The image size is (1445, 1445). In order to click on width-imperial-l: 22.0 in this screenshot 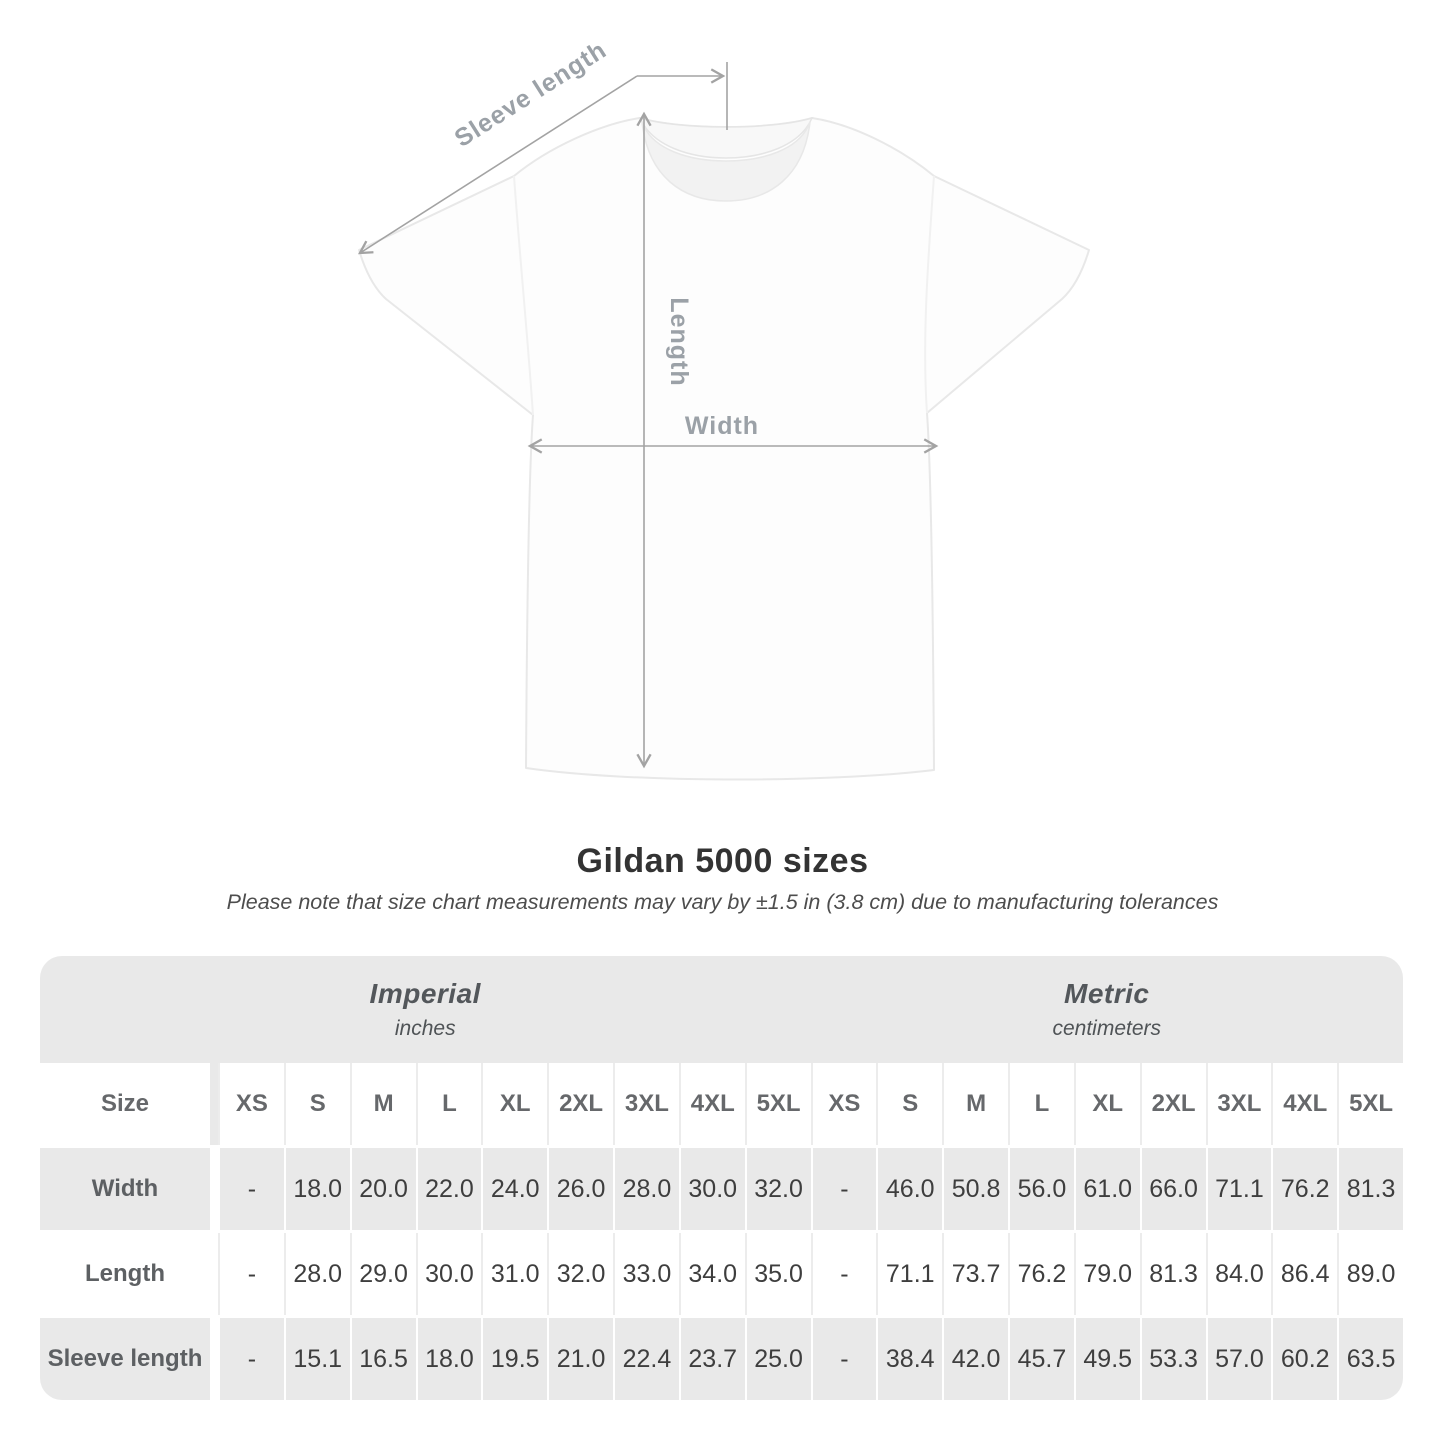, I will do `click(448, 1189)`.